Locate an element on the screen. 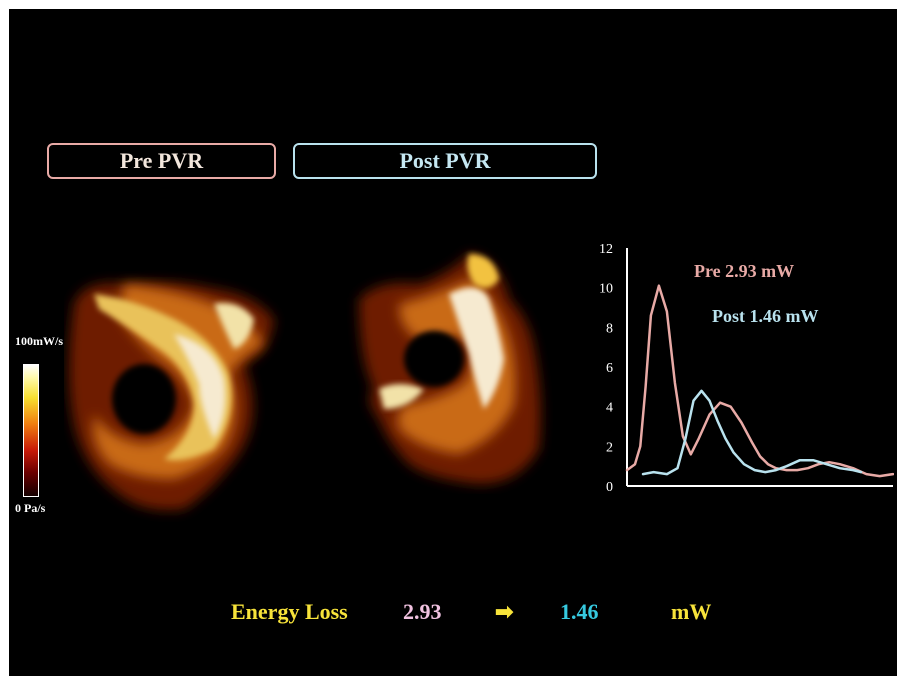 The height and width of the screenshot is (685, 906). post-pvr-energy-map is located at coordinates (450, 369).